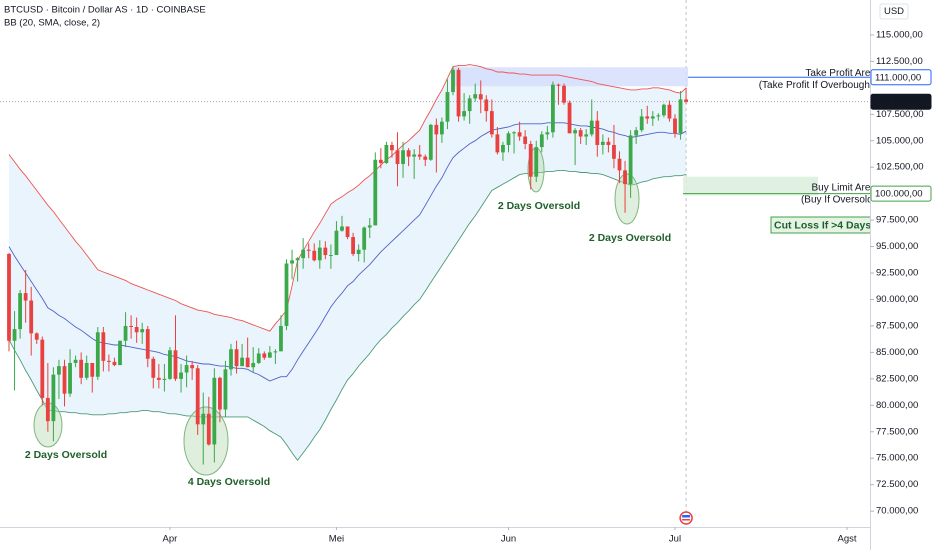  What do you see at coordinates (840, 73) in the screenshot?
I see `level-text: Take Profit Area` at bounding box center [840, 73].